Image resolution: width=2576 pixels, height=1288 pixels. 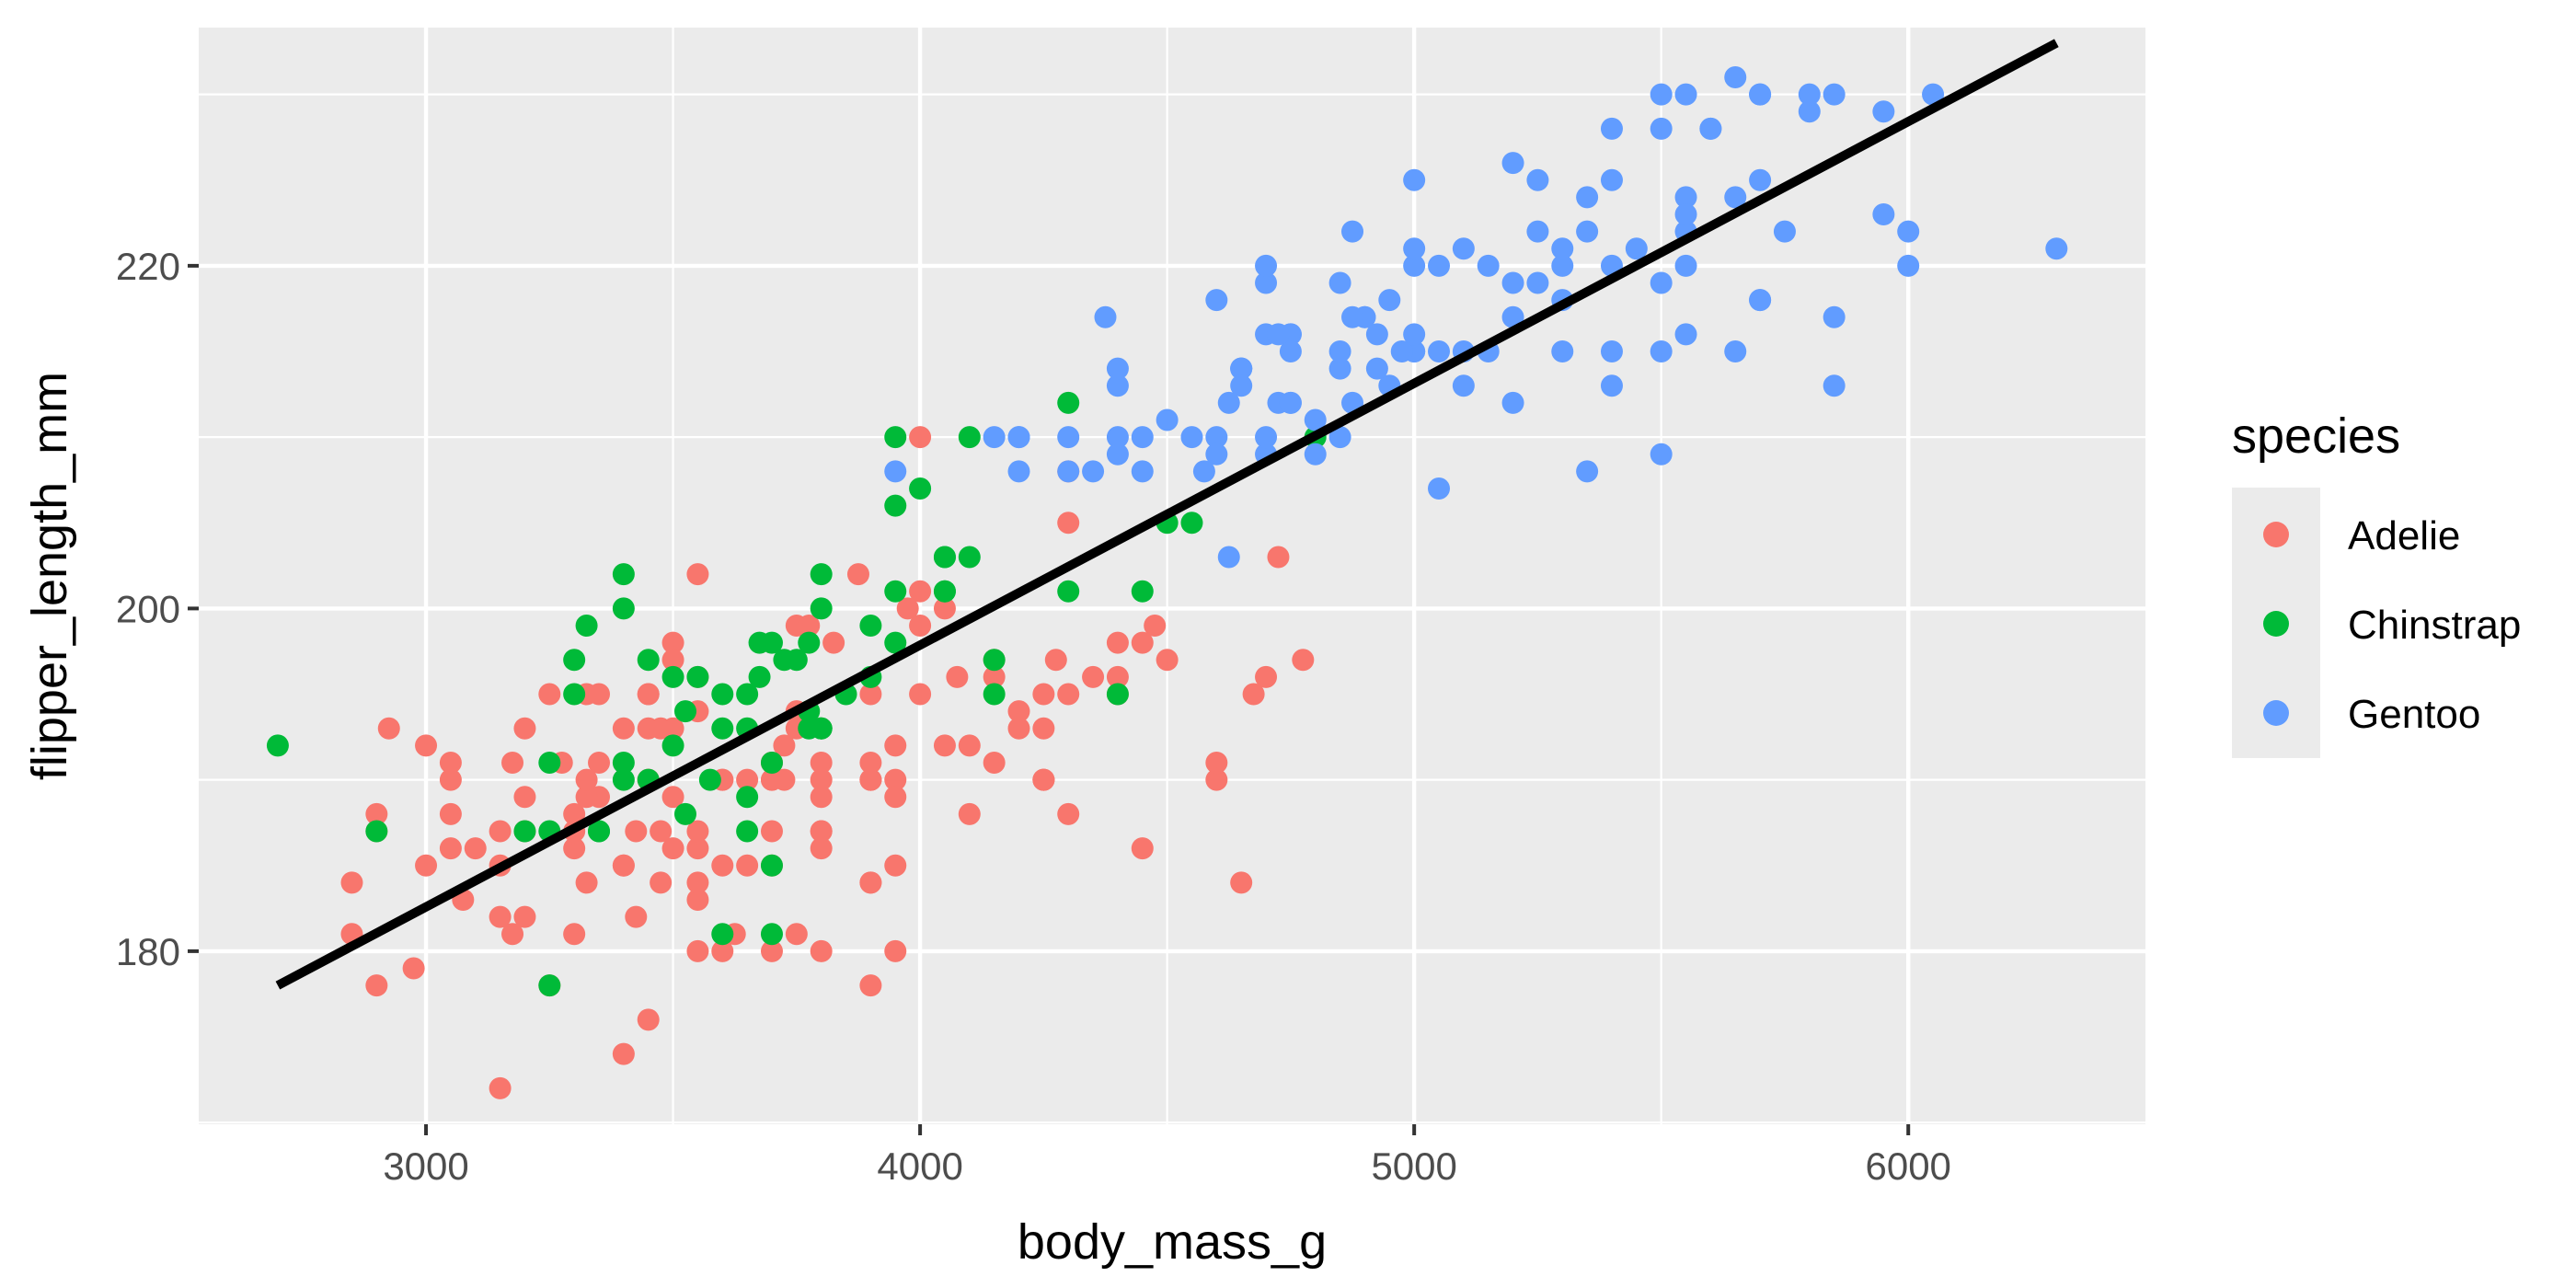 I want to click on x-axis-title: body_mass_g, so click(x=1172, y=1242).